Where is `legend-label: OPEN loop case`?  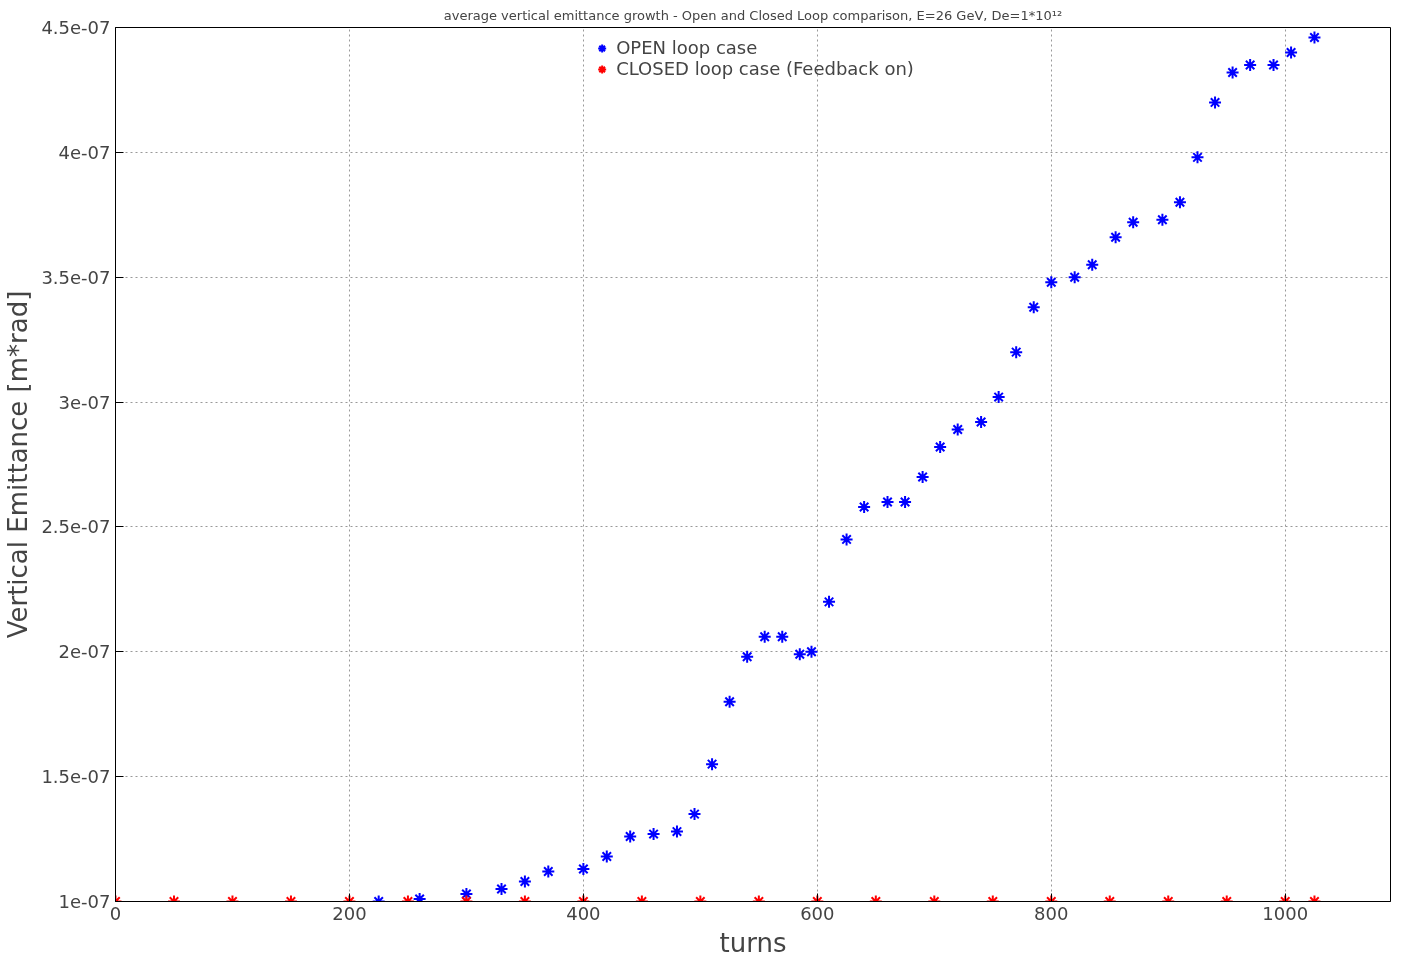 legend-label: OPEN loop case is located at coordinates (687, 47).